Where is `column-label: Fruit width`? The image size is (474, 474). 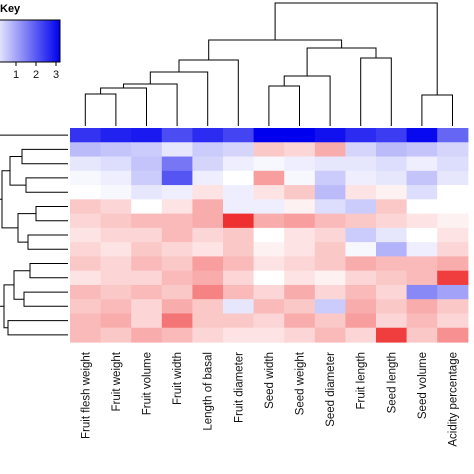
column-label: Fruit width is located at coordinates (178, 378).